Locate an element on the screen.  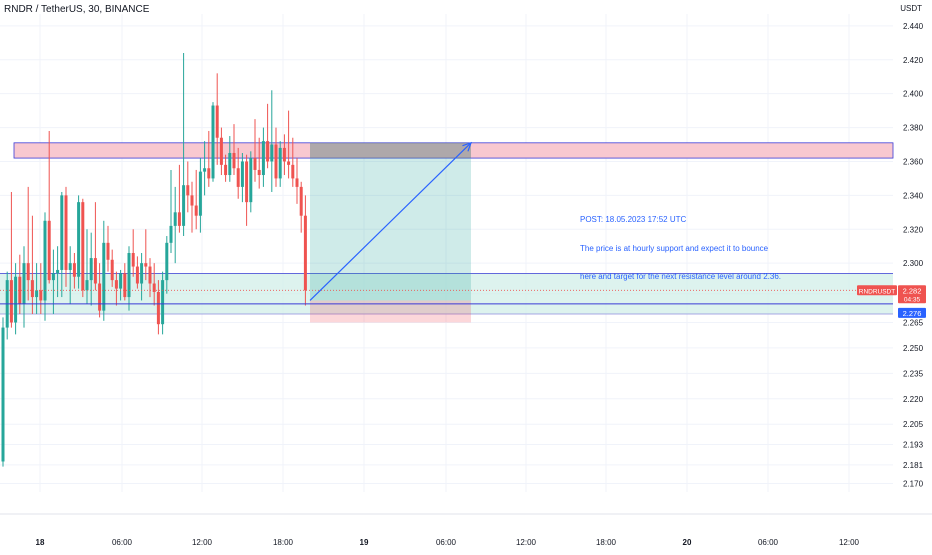
y-tick-label: 2.181 is located at coordinates (913, 465).